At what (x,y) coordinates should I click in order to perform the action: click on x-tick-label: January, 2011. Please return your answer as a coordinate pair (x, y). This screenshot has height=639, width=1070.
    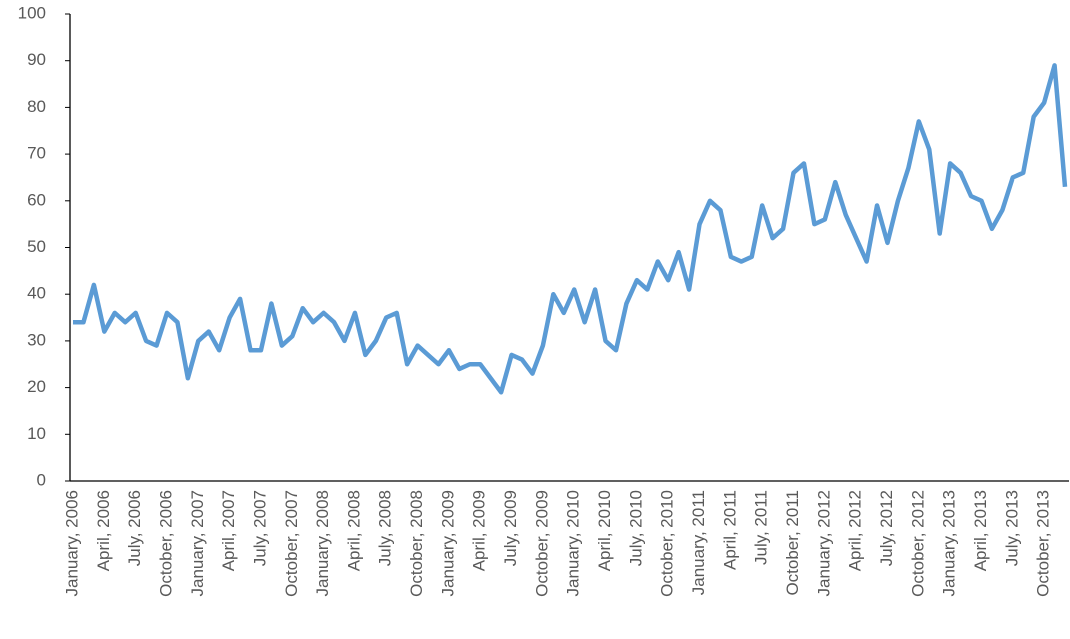
    Looking at the image, I should click on (698, 542).